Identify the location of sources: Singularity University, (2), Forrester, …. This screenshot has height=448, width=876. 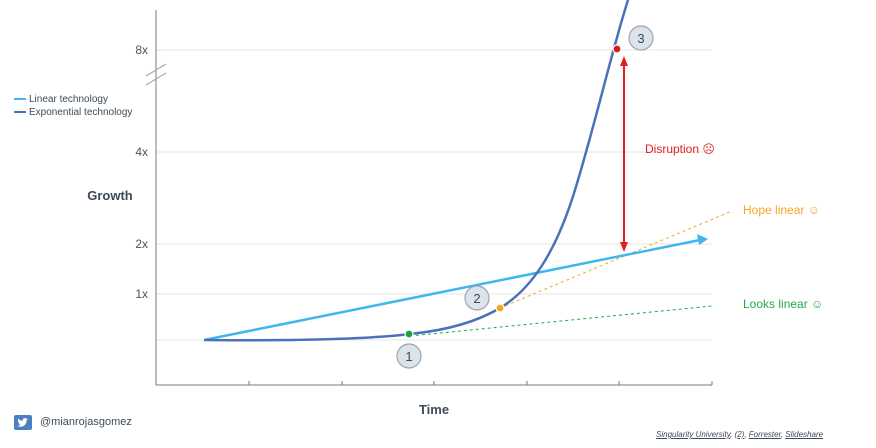
(740, 434).